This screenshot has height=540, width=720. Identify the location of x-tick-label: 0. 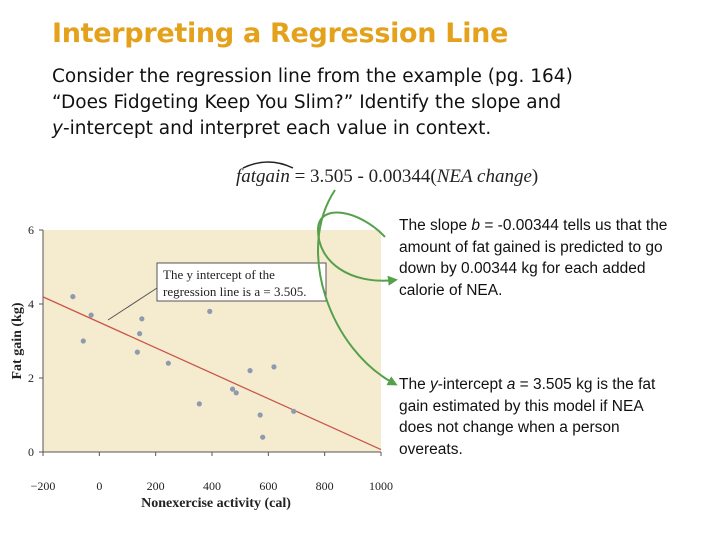
(99, 486).